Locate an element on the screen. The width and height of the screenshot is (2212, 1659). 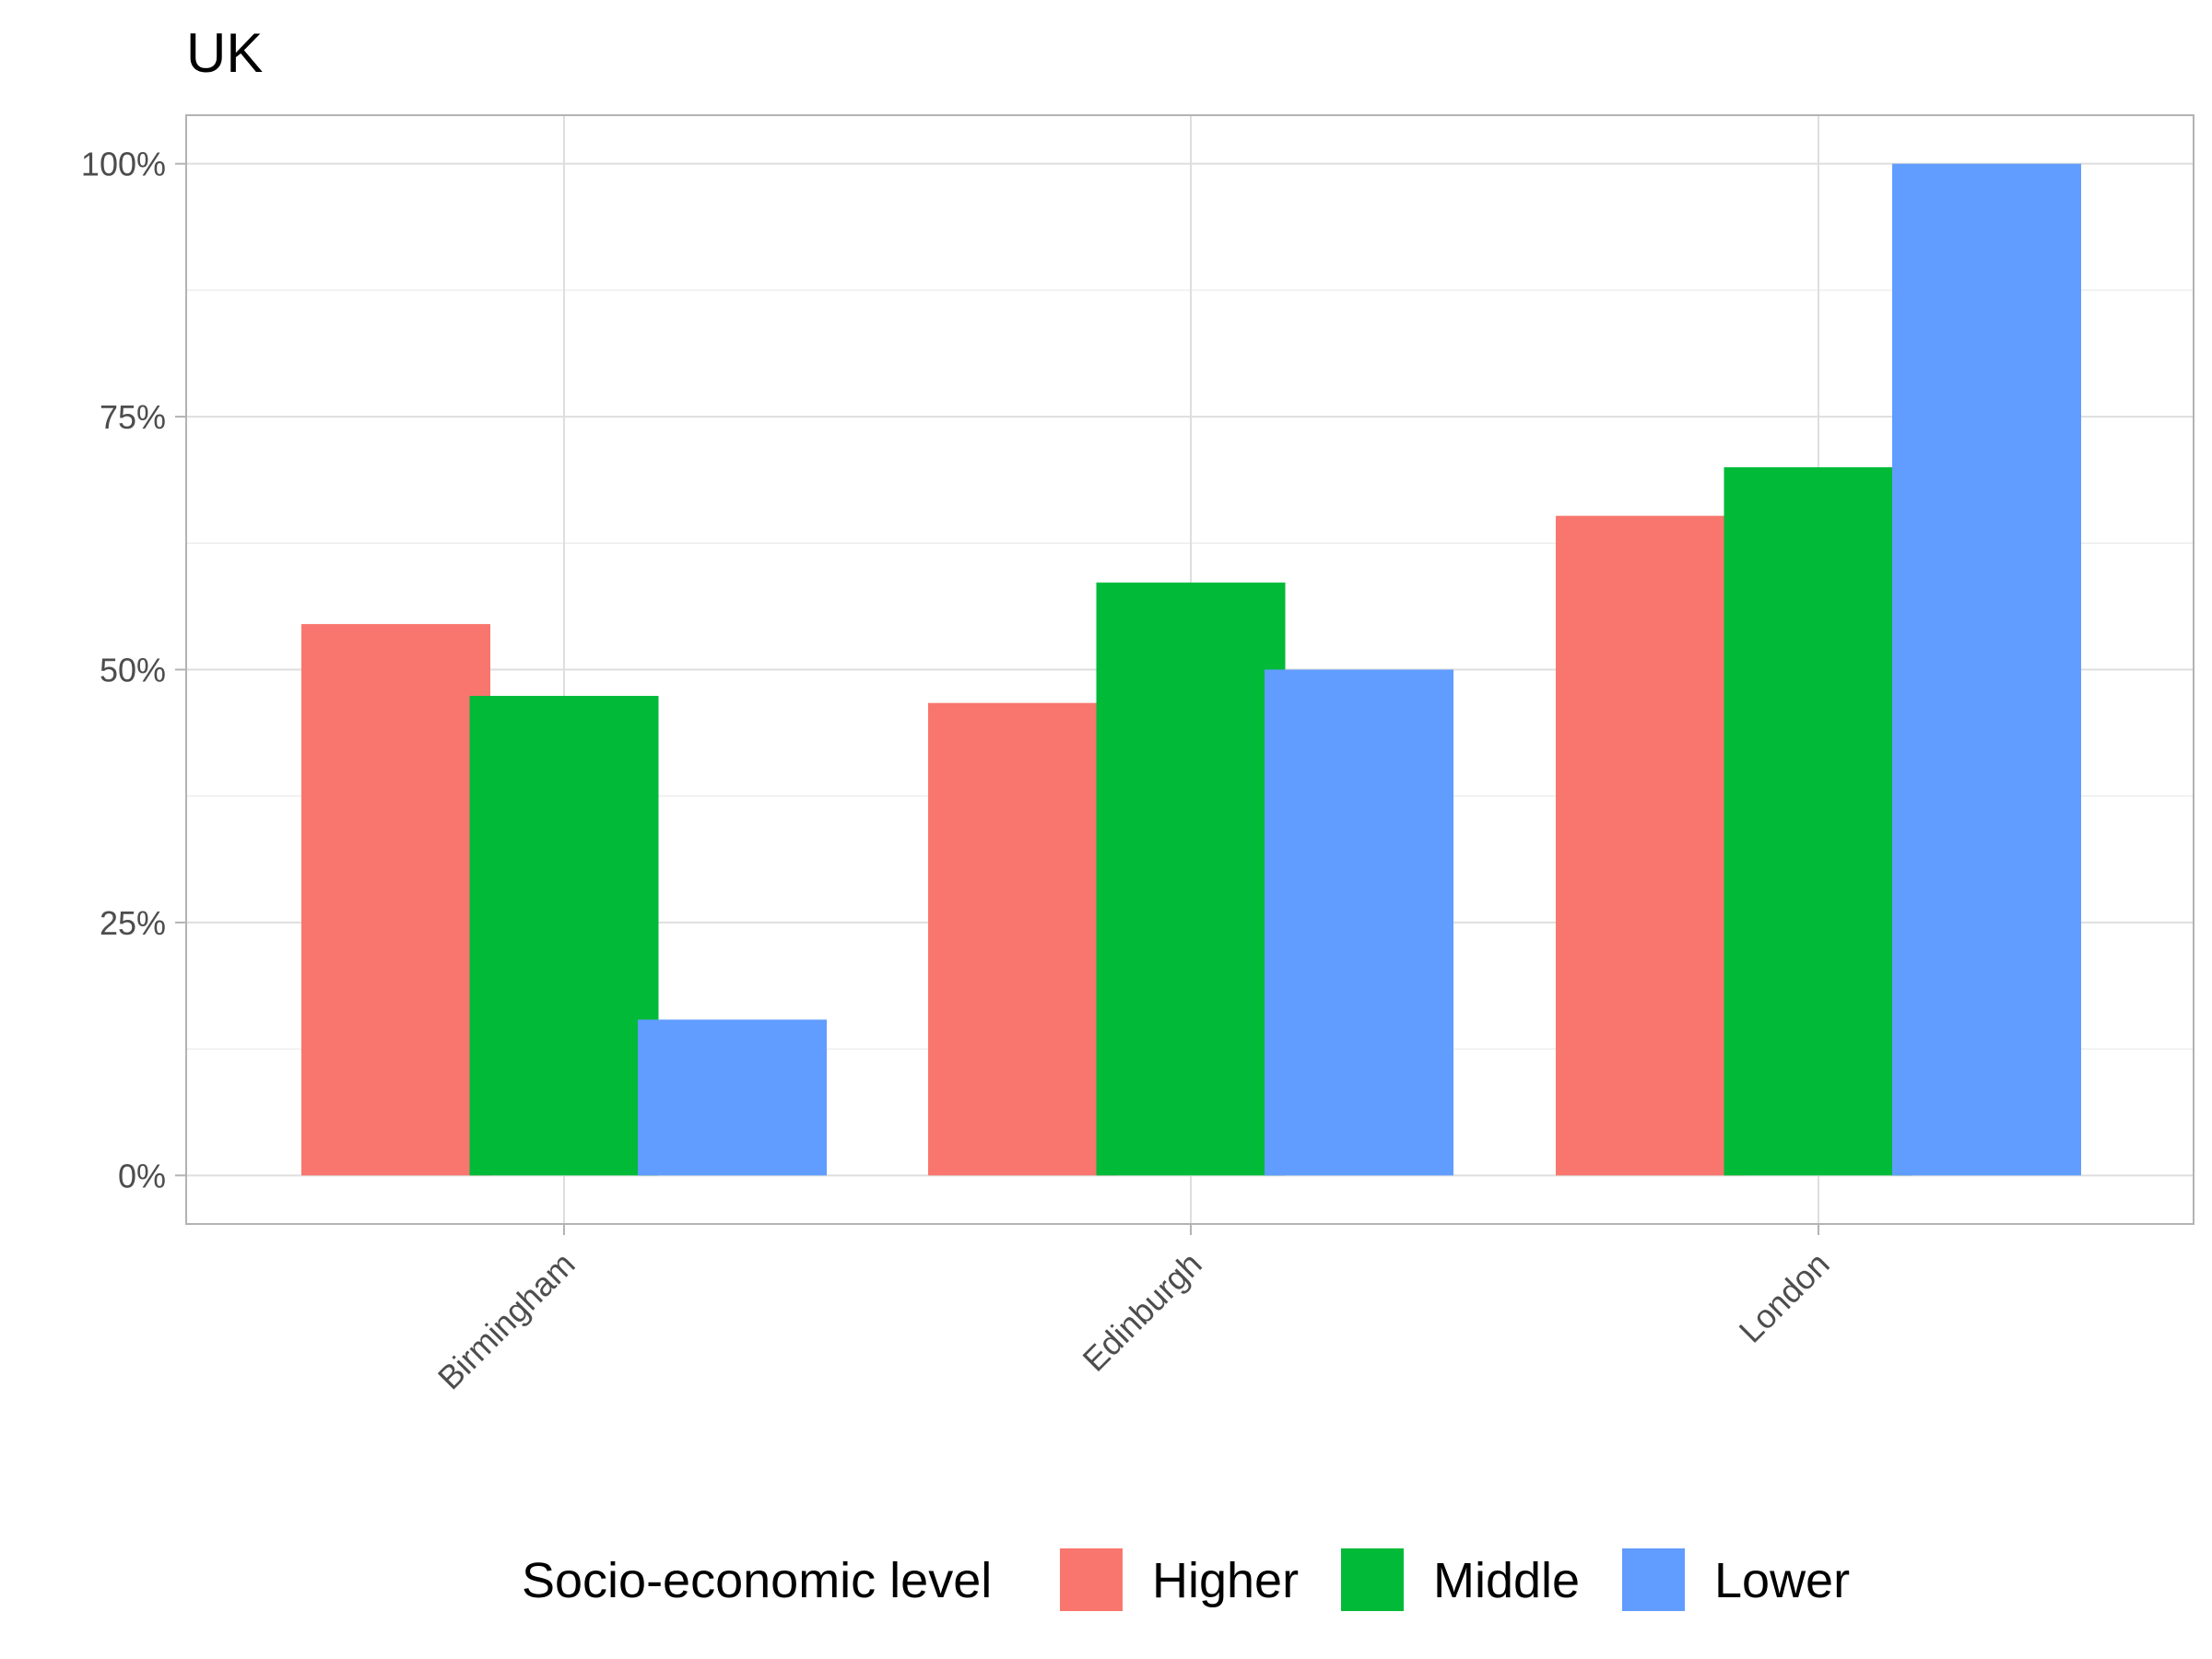
legend-key-lower is located at coordinates (1653, 1579).